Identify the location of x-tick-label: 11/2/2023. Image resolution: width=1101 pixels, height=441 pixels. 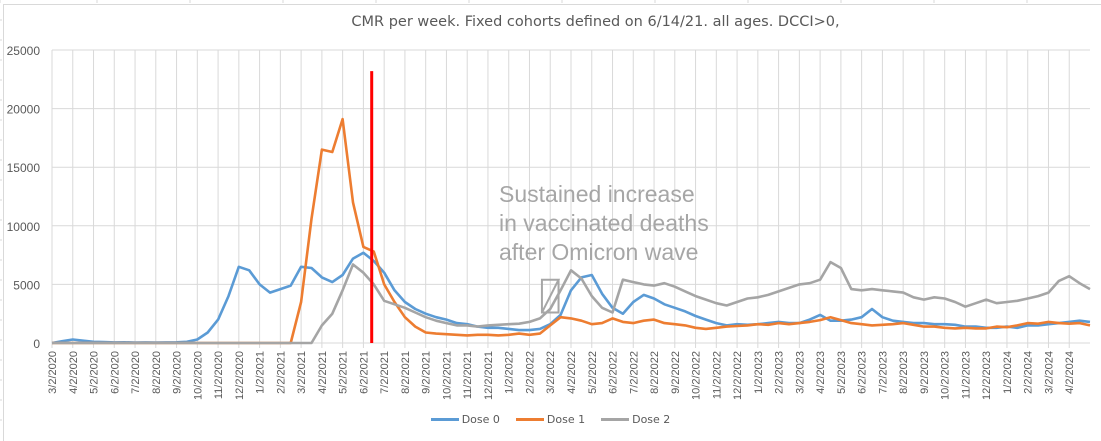
(966, 375).